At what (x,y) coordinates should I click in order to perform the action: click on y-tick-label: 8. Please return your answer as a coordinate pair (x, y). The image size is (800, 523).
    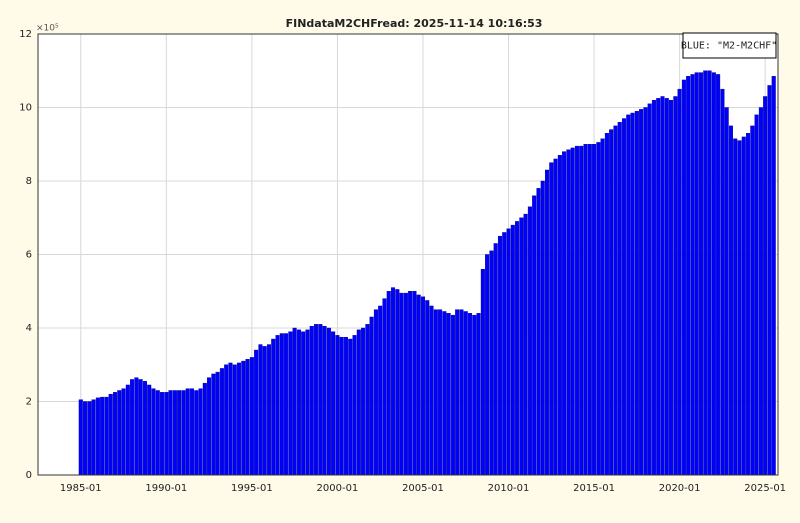
    Looking at the image, I should click on (29, 181).